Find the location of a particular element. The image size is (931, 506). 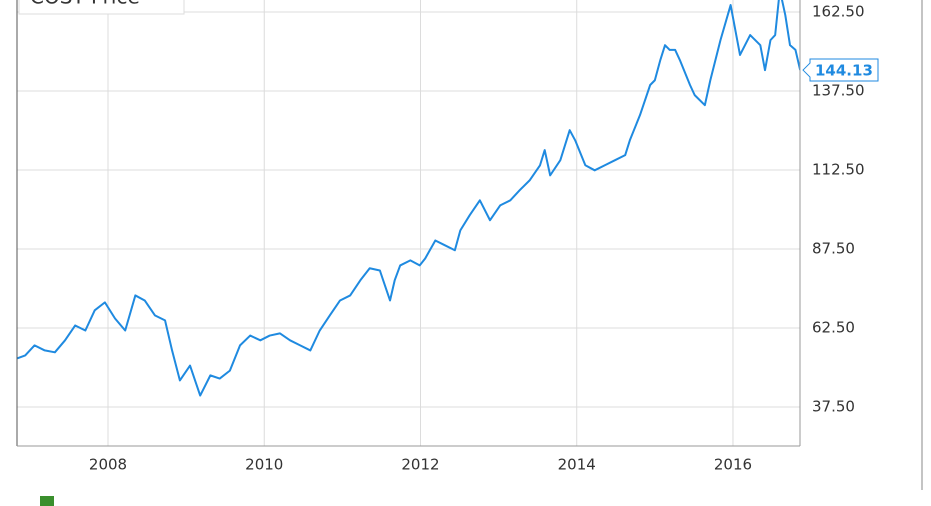

last-value-box is located at coordinates (840, 70).